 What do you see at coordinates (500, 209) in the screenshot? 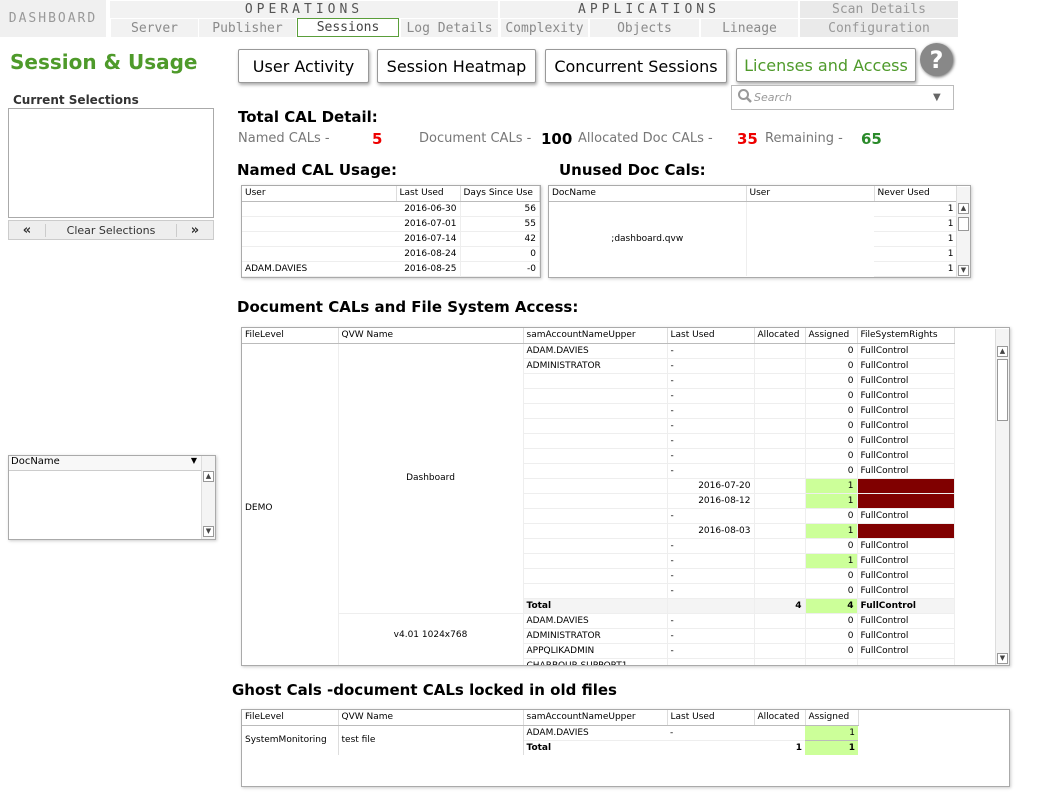
I see `days-since-use-cell: 56` at bounding box center [500, 209].